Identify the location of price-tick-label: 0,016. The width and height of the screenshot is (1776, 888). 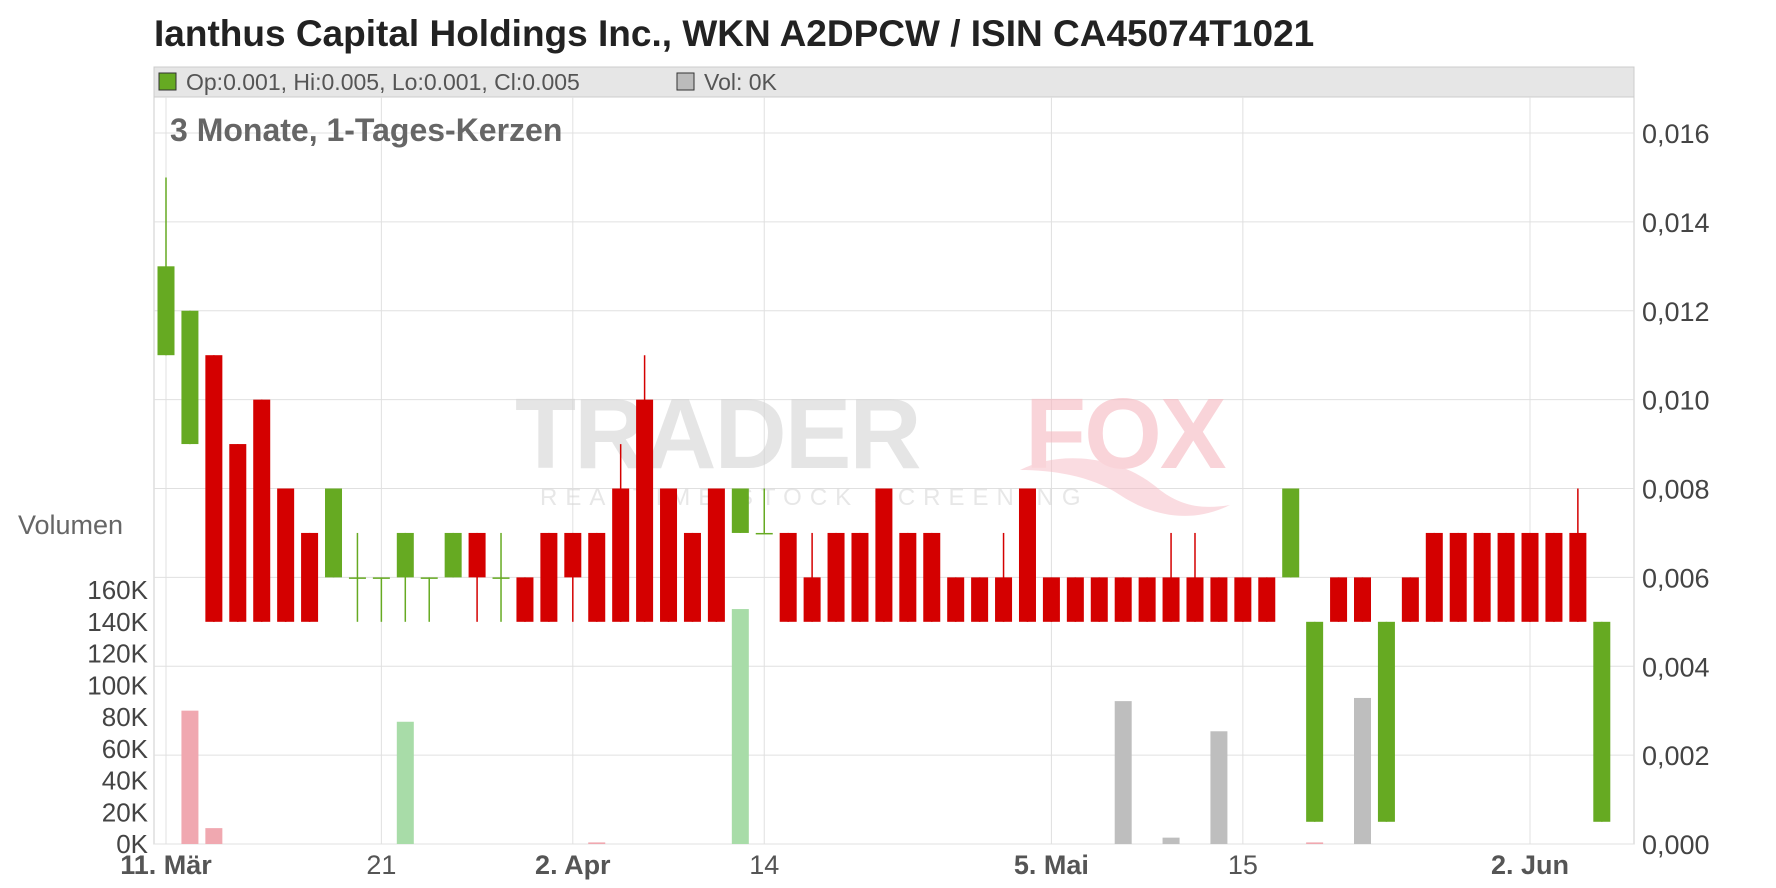
(1676, 134).